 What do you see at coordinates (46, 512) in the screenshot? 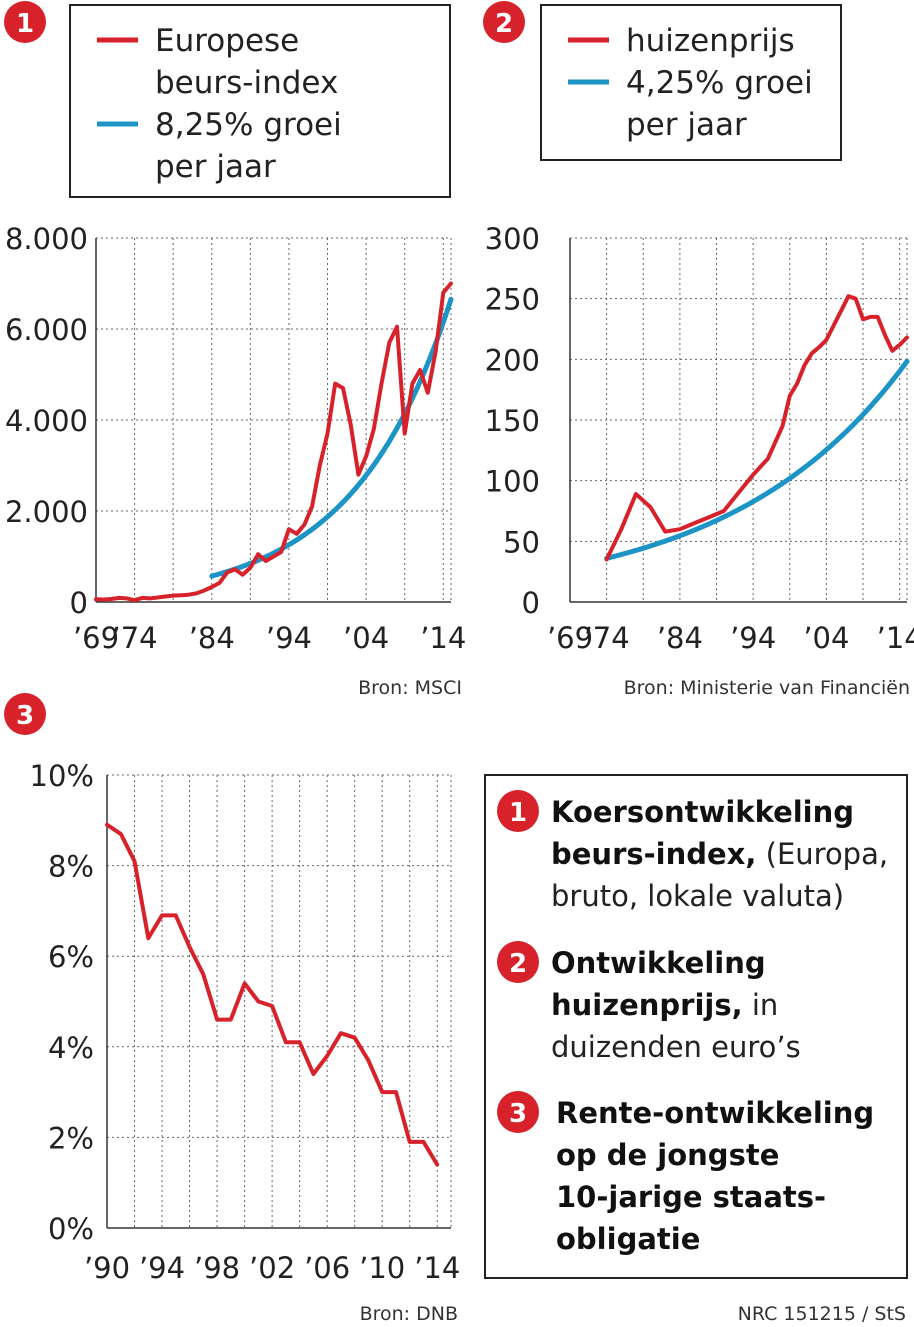
I see `chart-1-ytick-label-1: 2.000` at bounding box center [46, 512].